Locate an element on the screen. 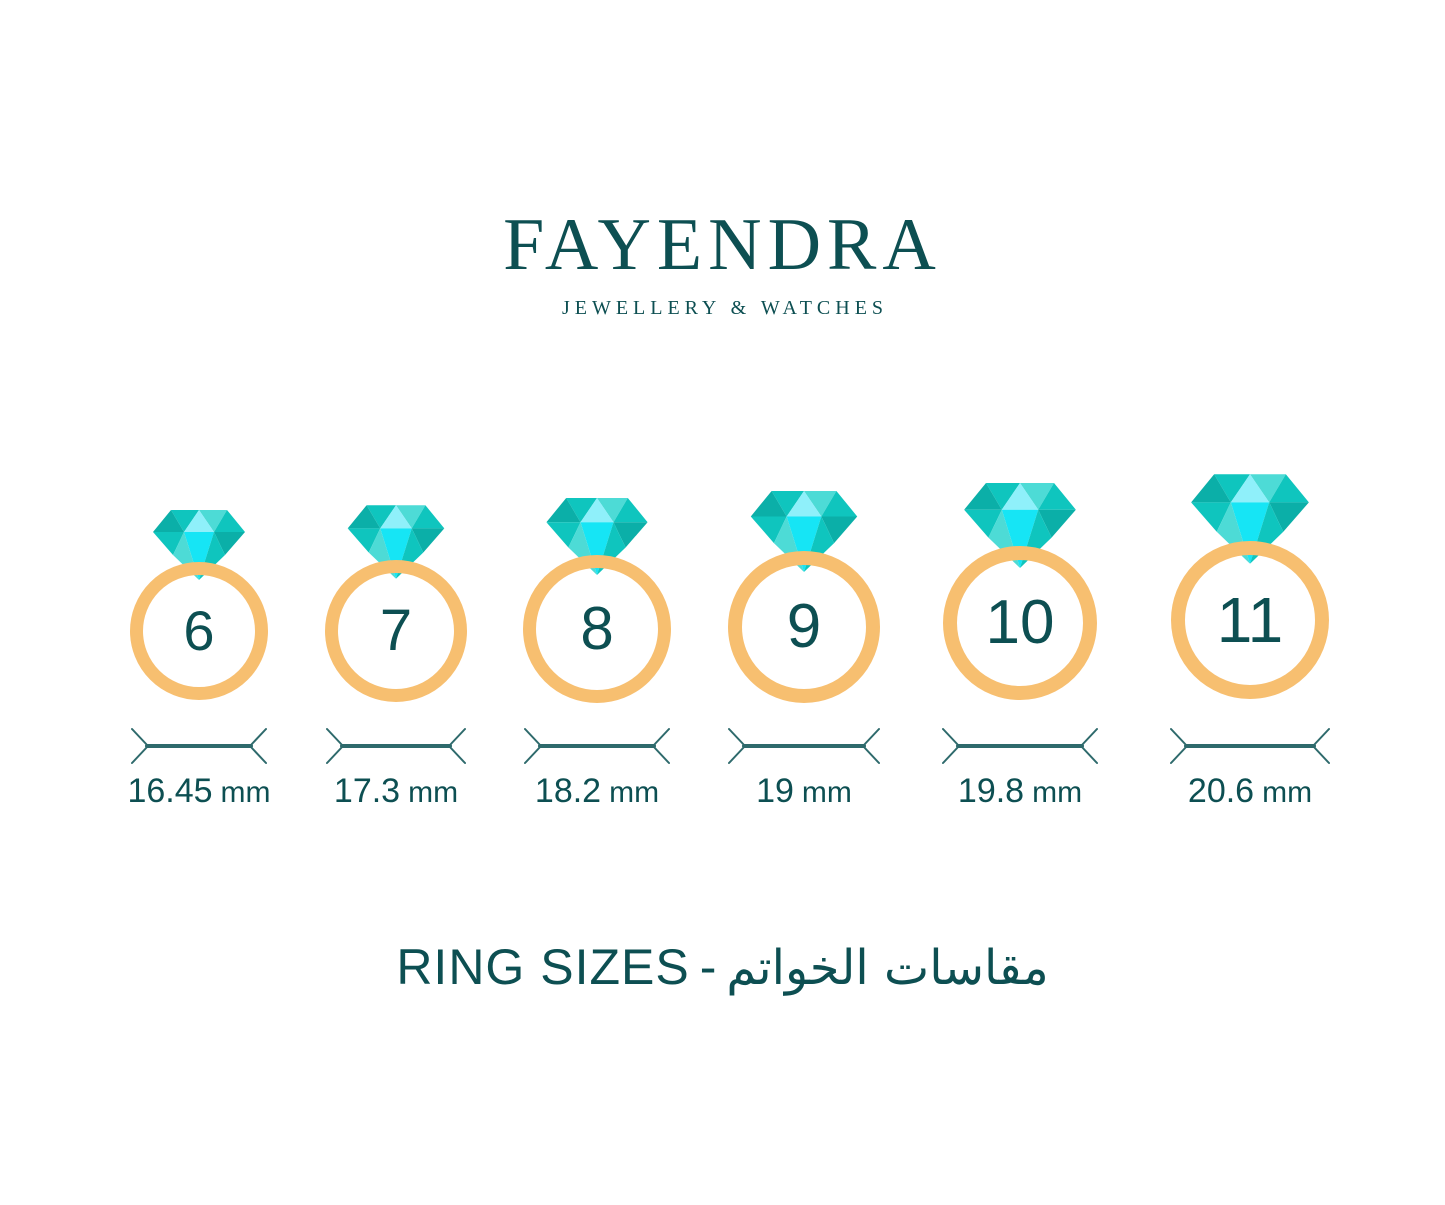 This screenshot has height=1205, width=1445. ring-diameter-value: 18.2 is located at coordinates (568, 791).